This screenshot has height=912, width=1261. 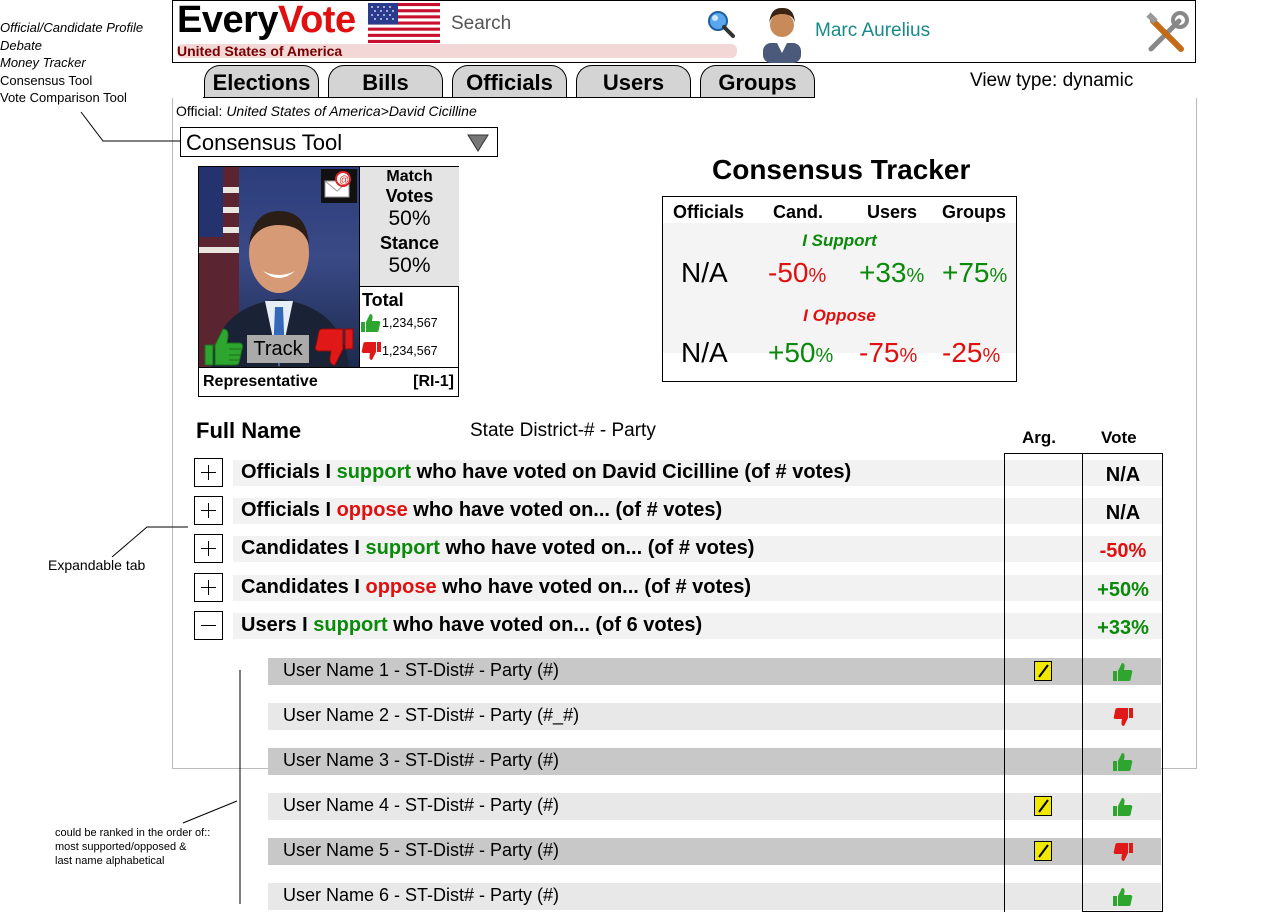 What do you see at coordinates (279, 267) in the screenshot?
I see `official-photo: @ Track` at bounding box center [279, 267].